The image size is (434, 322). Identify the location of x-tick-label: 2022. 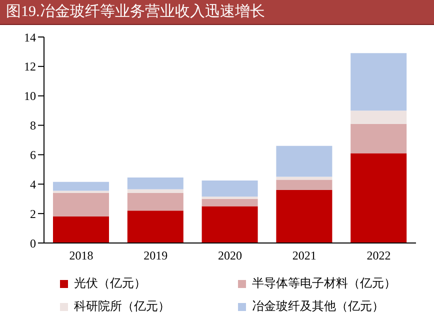
(378, 255).